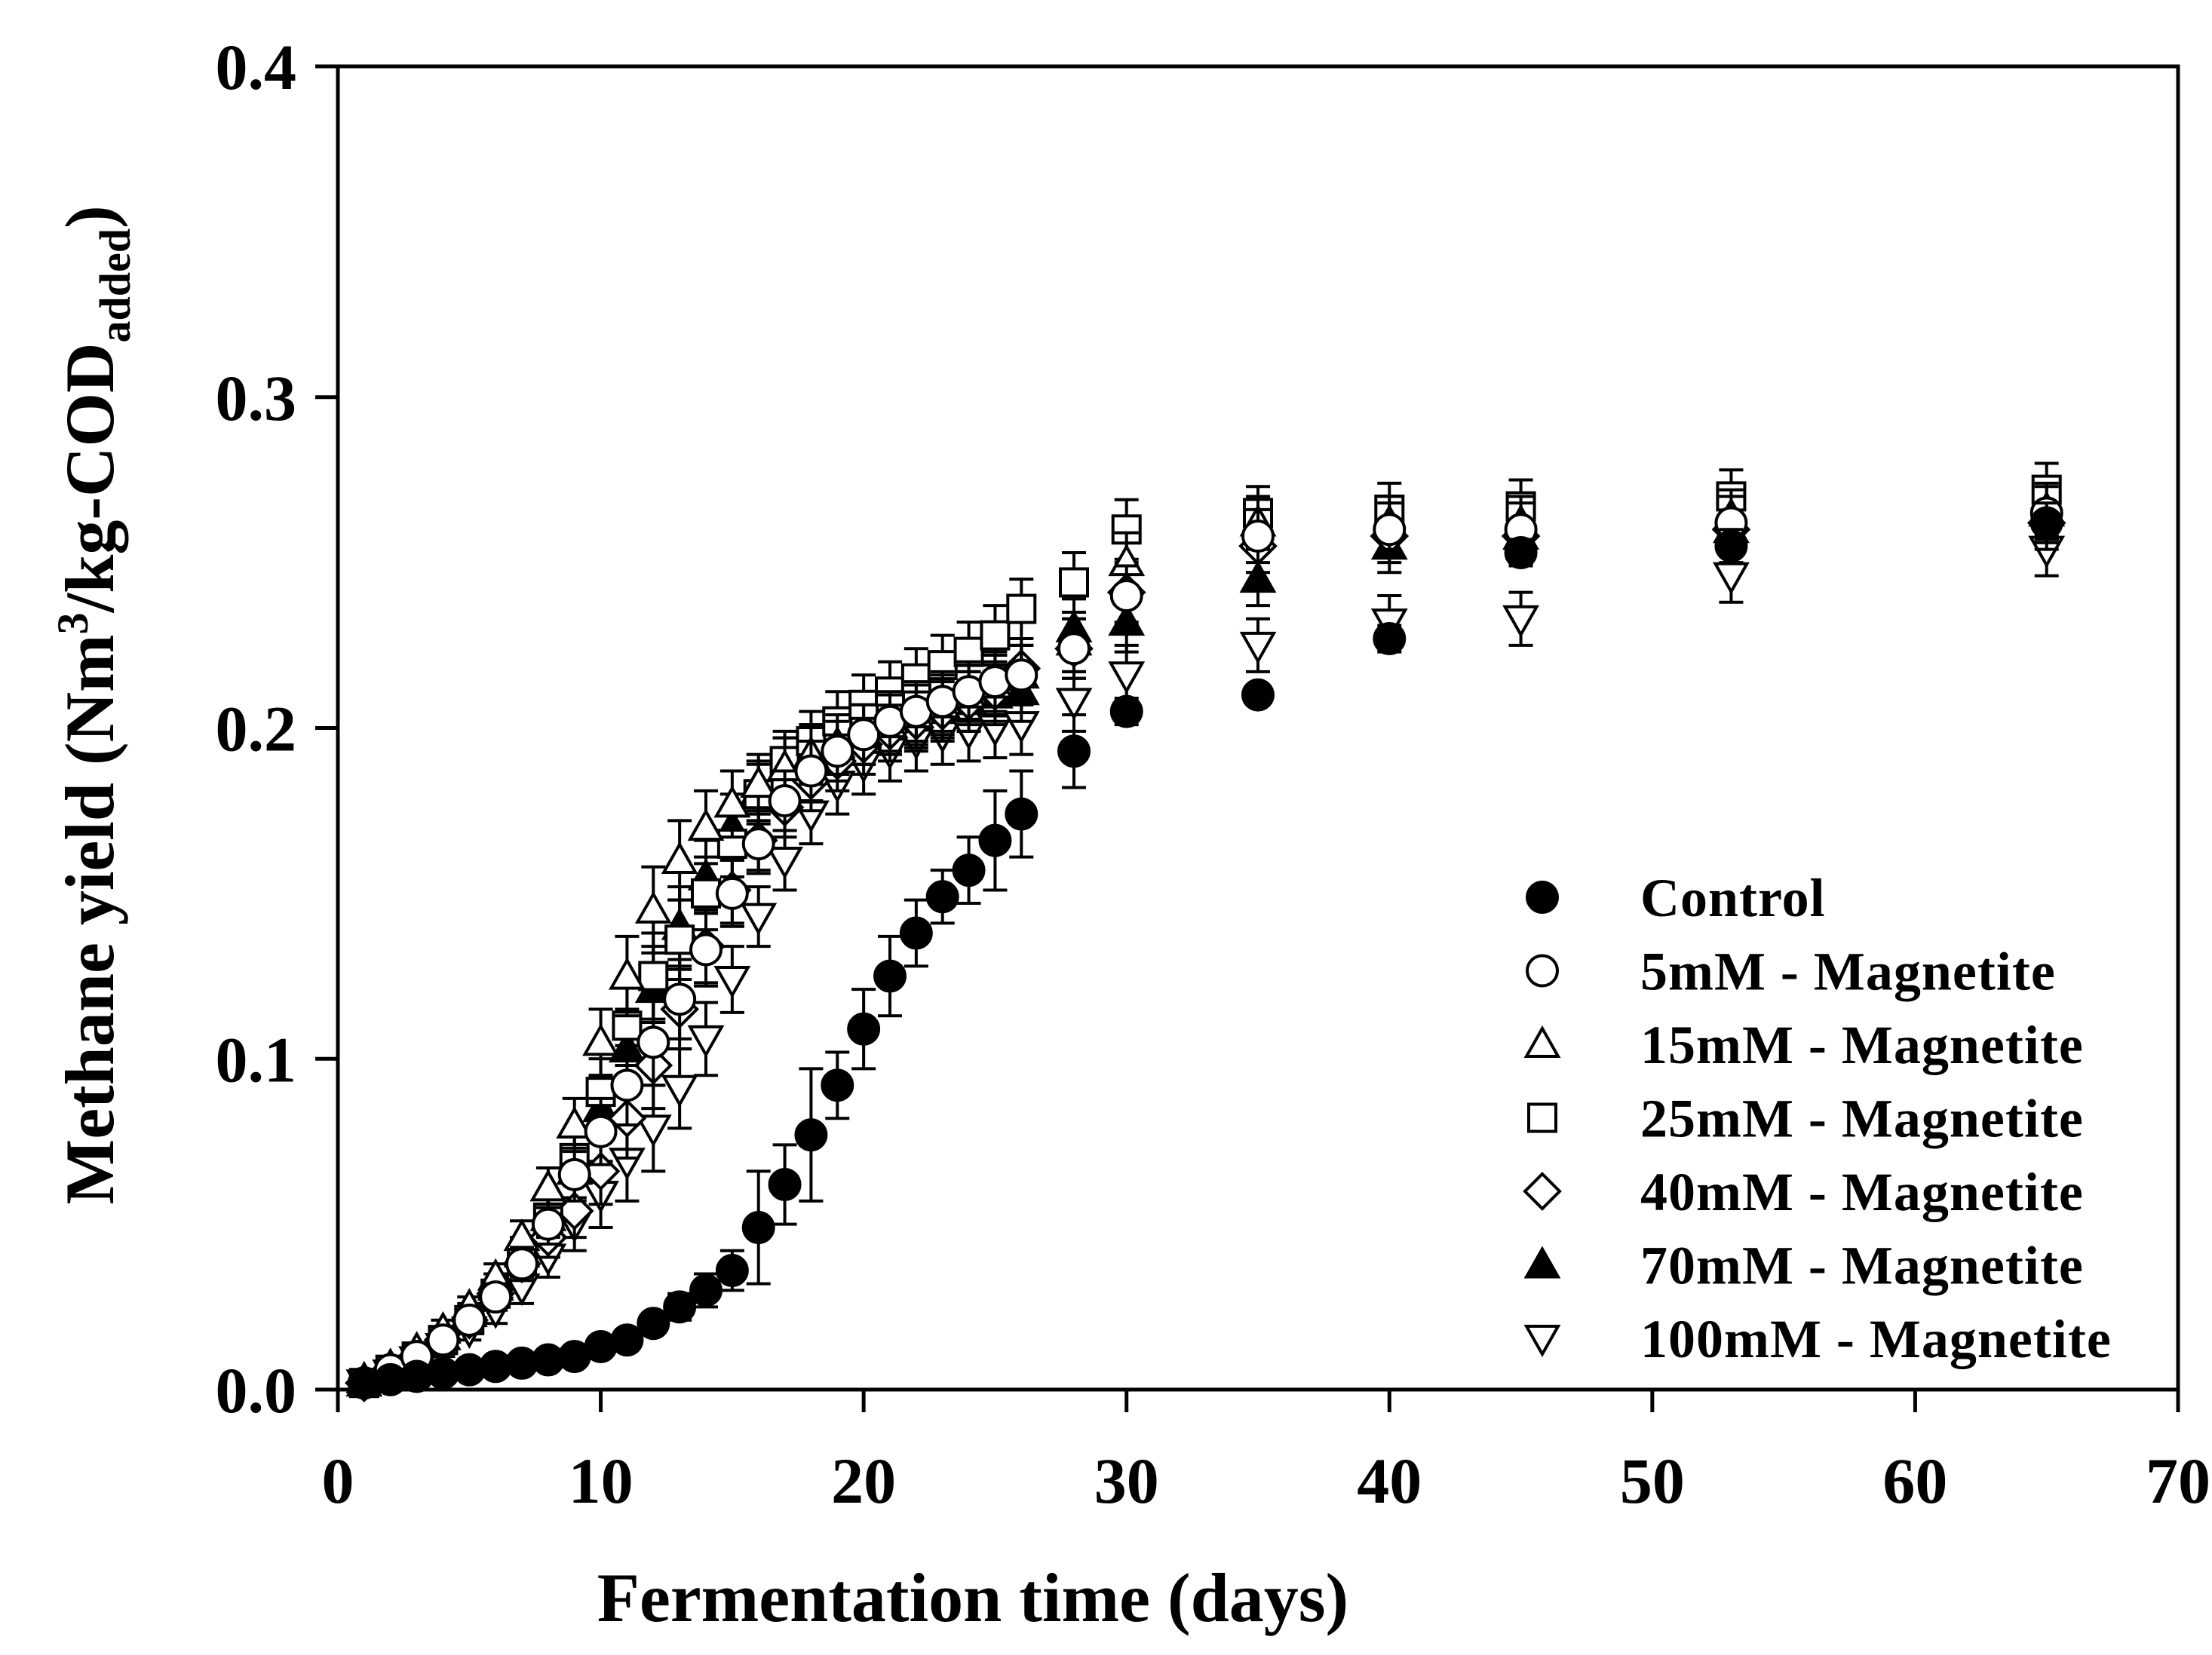  I want to click on legend-marker-70mm-magnetite, so click(1542, 1262).